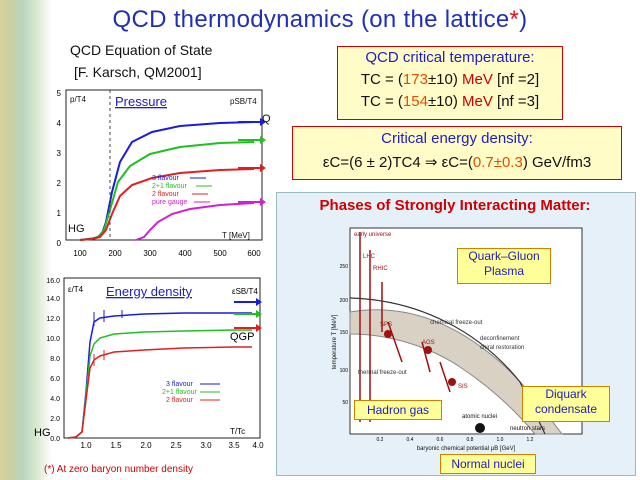 Image resolution: width=640 pixels, height=480 pixels. Describe the element at coordinates (59, 213) in the screenshot. I see `pressure-ytick-1: 1` at that location.